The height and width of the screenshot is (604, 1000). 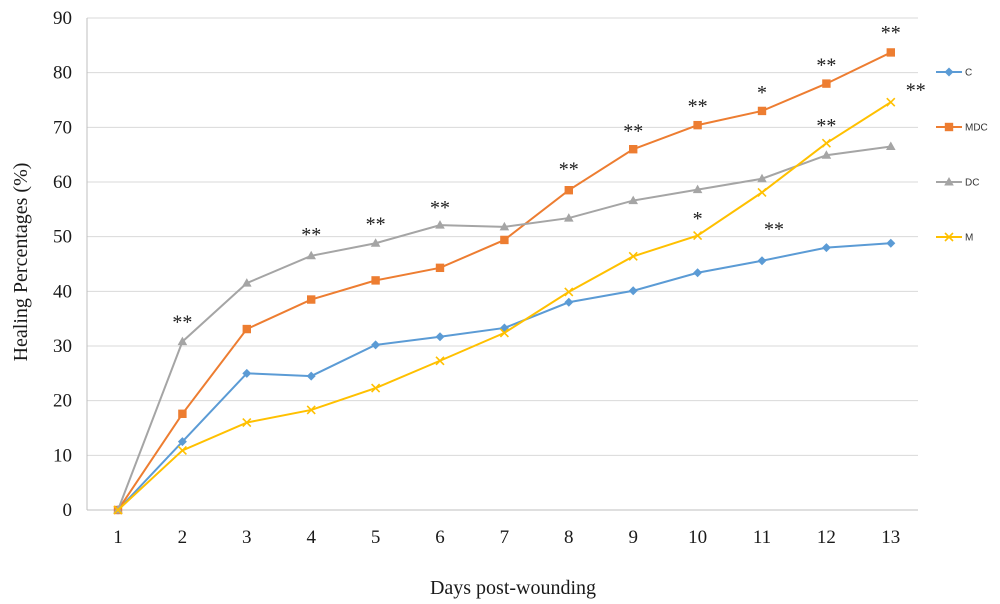 What do you see at coordinates (62, 346) in the screenshot?
I see `y-tick-30: 30` at bounding box center [62, 346].